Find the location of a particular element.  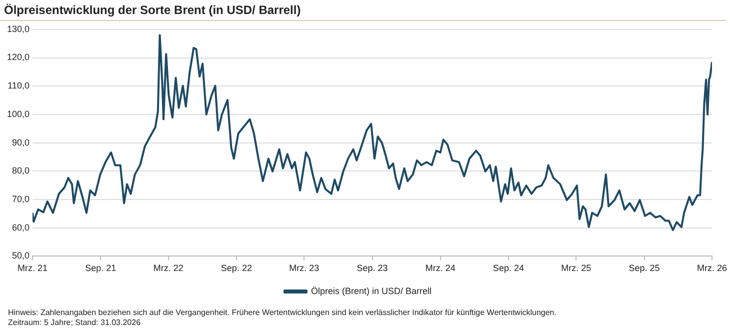

x-tick-label: Sep. 23 is located at coordinates (372, 268).